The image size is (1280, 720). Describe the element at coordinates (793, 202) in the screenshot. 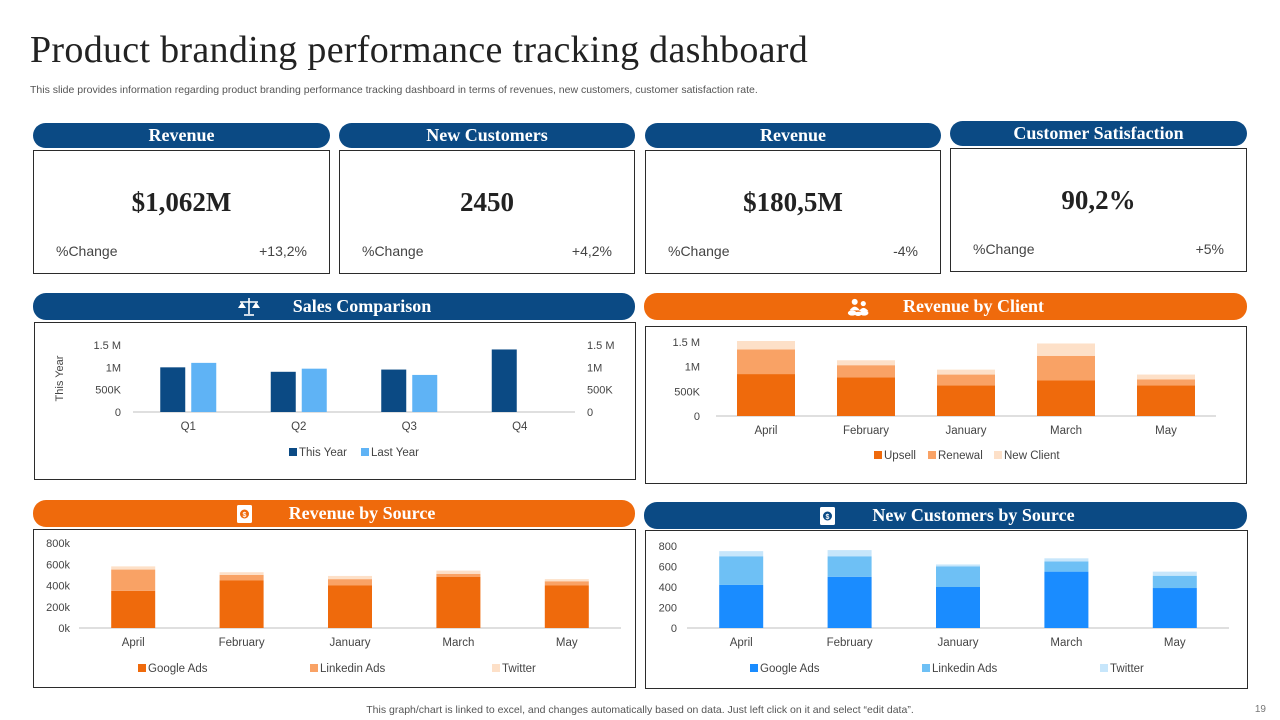

I see `kpi-value: $180,5M` at that location.